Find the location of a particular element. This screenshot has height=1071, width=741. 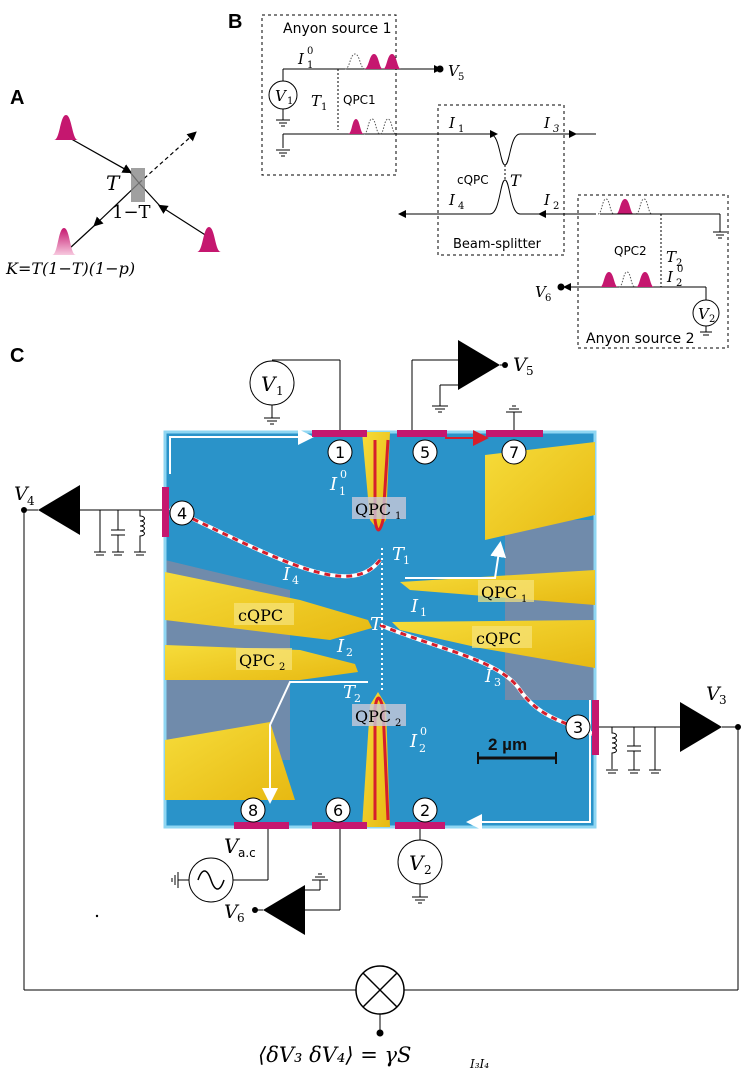

v2-sub-c: 2 is located at coordinates (428, 870).